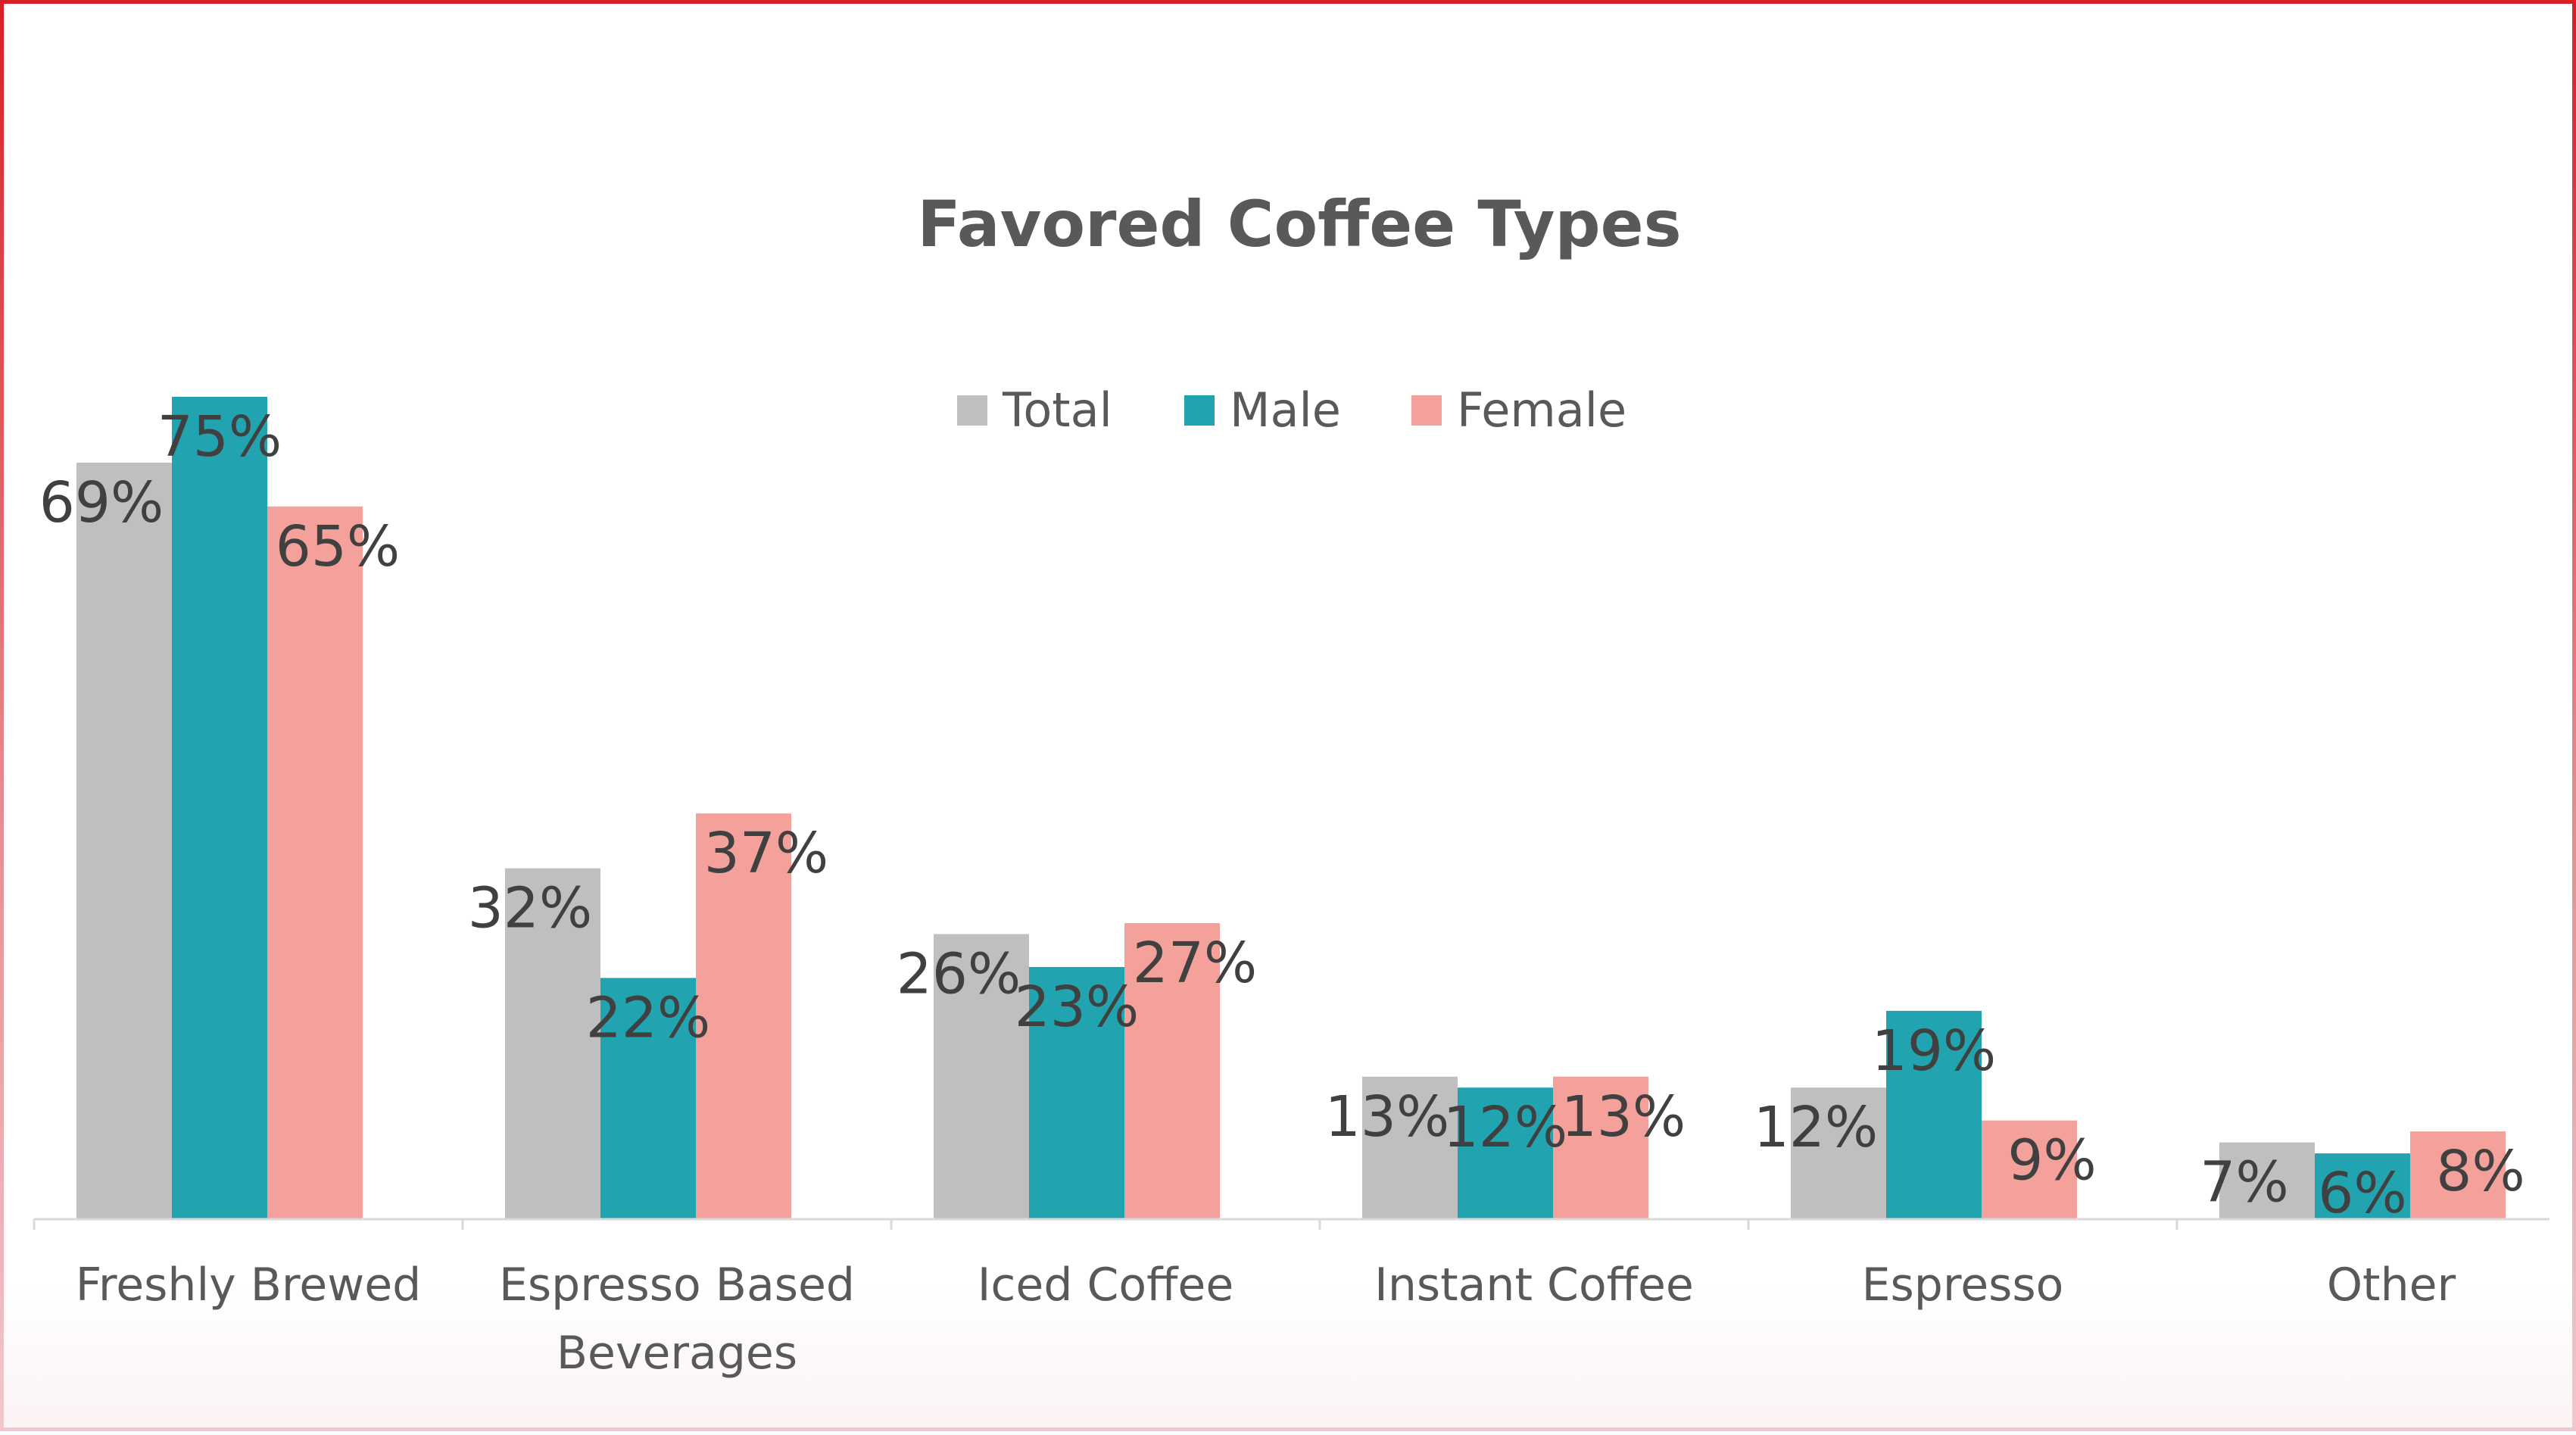  I want to click on data-label-female: 8%, so click(2480, 1171).